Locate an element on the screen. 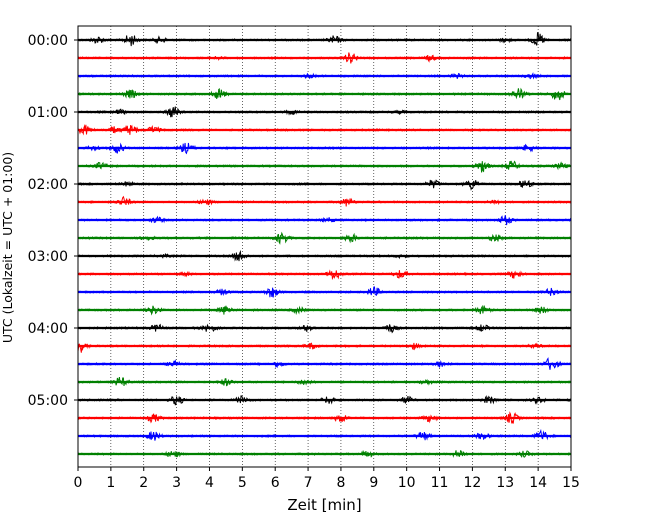 The height and width of the screenshot is (520, 650). x-tick-label: 14 is located at coordinates (538, 483).